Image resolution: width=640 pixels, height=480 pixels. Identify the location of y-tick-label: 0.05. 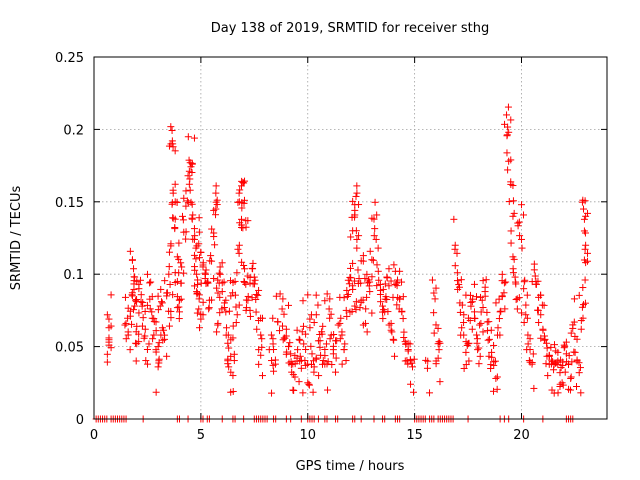
(69, 348).